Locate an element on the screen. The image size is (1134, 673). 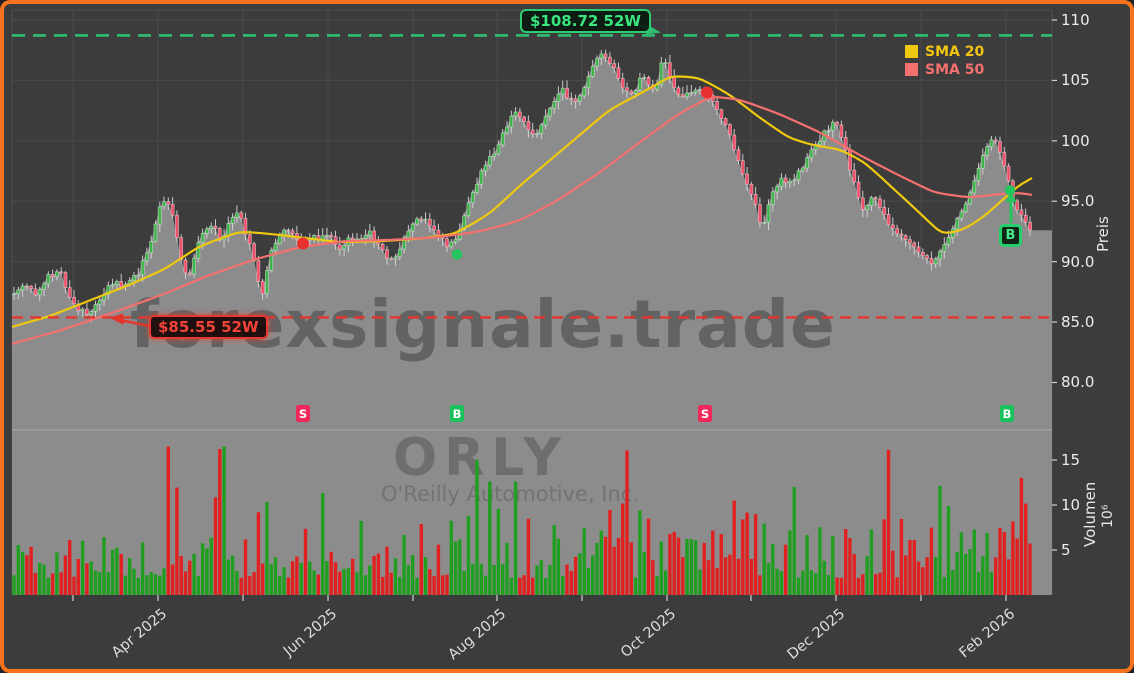
volume-tick-label: 10 is located at coordinates (1071, 505).